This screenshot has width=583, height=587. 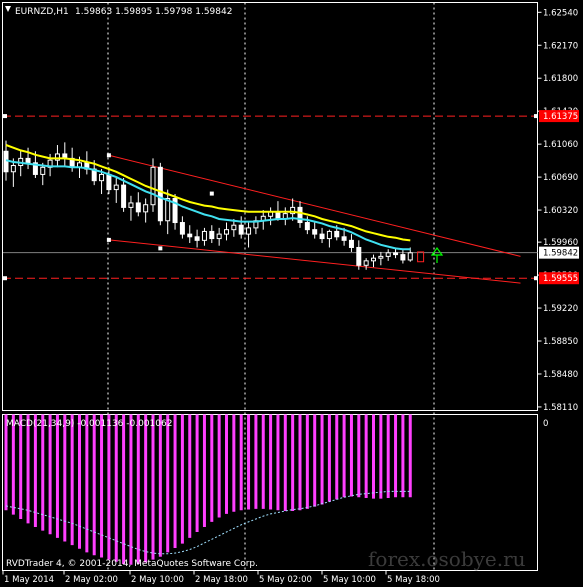 What do you see at coordinates (545, 424) in the screenshot?
I see `macd-zero-label: 0` at bounding box center [545, 424].